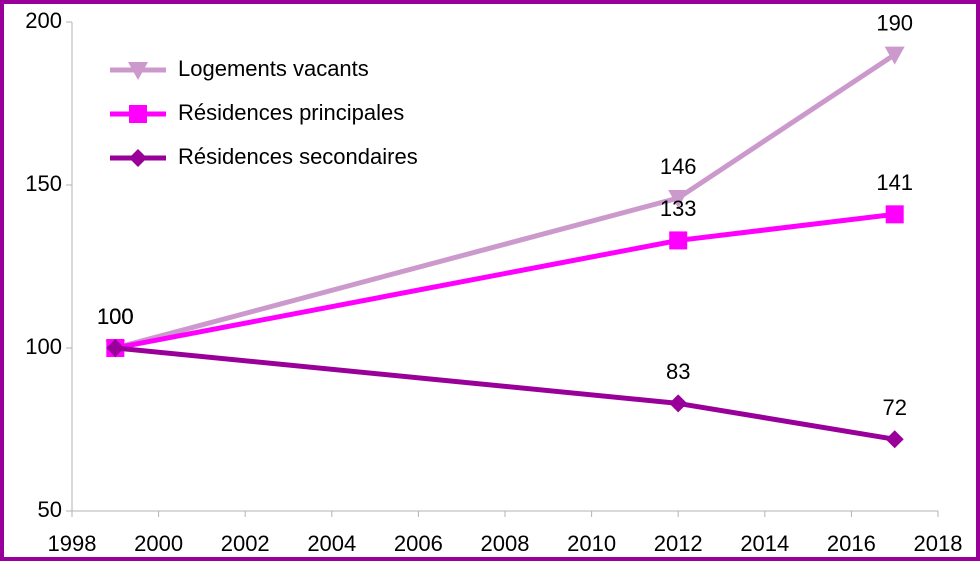 This screenshot has height=561, width=980. I want to click on legend-label: Logements vacants, so click(273, 68).